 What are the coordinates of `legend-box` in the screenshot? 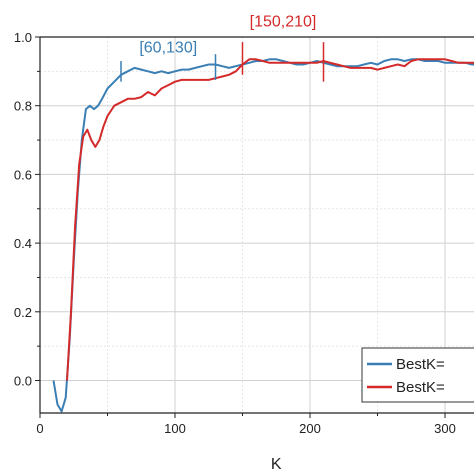 It's located at (417, 375).